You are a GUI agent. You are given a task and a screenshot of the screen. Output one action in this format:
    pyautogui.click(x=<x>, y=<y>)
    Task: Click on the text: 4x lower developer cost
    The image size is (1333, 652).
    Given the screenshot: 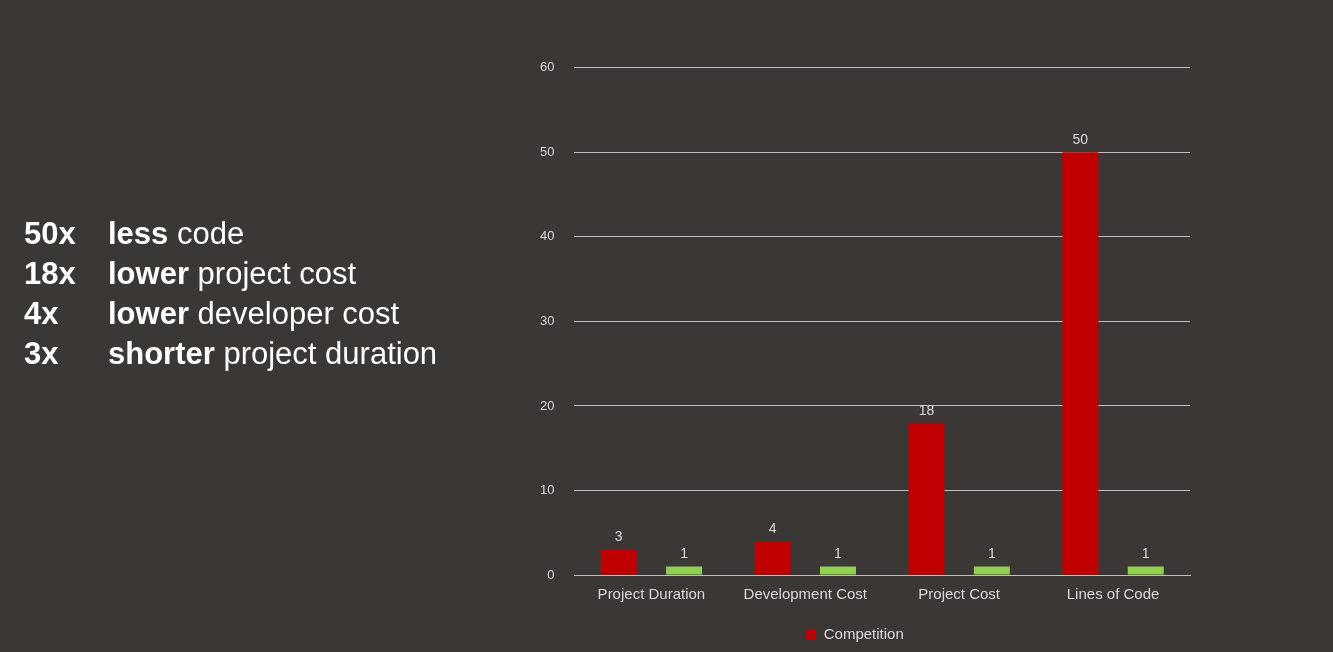 What is the action you would take?
    pyautogui.click(x=212, y=313)
    